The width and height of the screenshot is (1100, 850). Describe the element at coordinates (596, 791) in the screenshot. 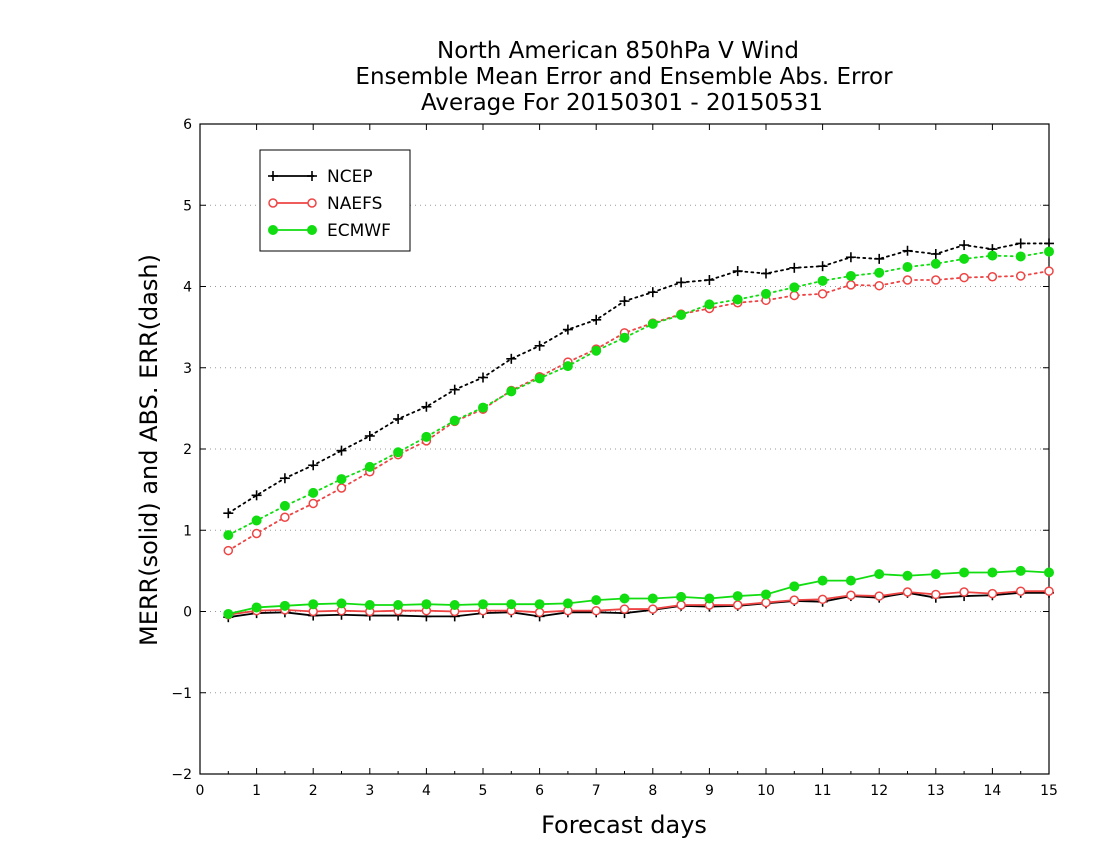

I see `x-tick-label-7: 7` at that location.